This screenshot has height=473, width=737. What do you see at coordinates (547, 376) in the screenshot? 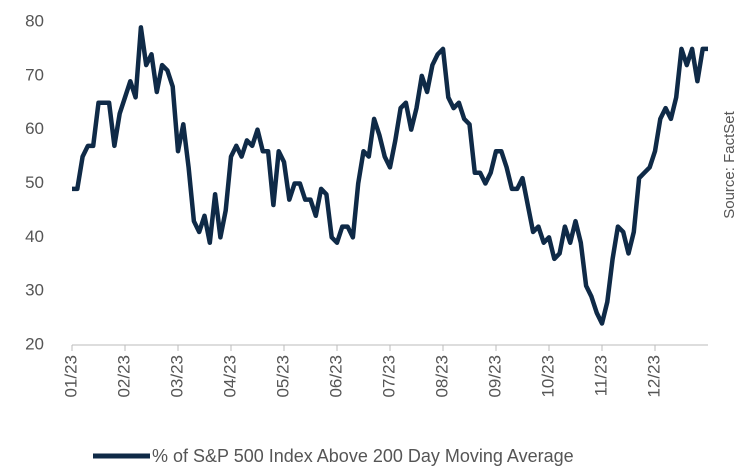
I see `x-tick-label: 10/23` at bounding box center [547, 376].